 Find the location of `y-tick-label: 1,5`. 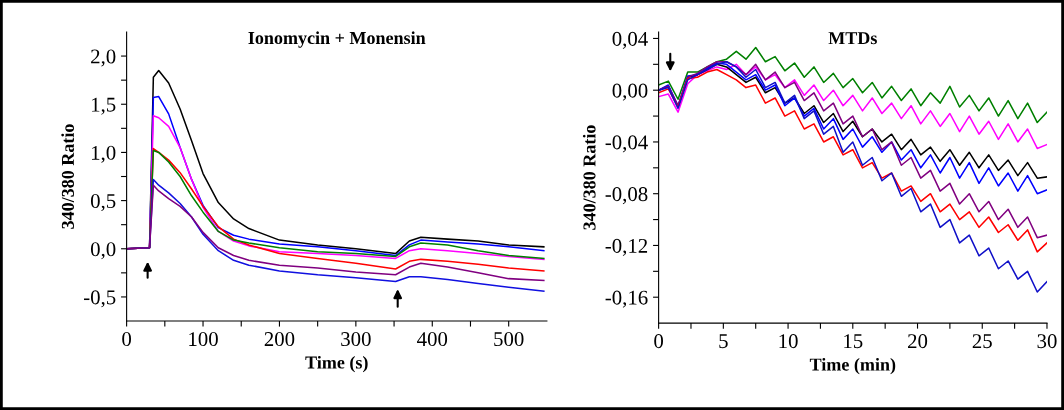

y-tick-label: 1,5 is located at coordinates (103, 106).